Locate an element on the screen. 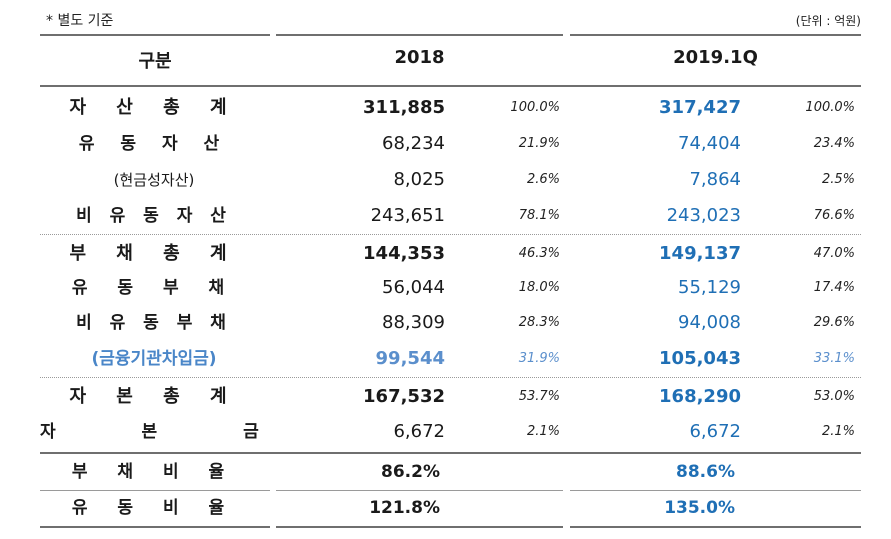  value-2019: 94,008 is located at coordinates (709, 322).